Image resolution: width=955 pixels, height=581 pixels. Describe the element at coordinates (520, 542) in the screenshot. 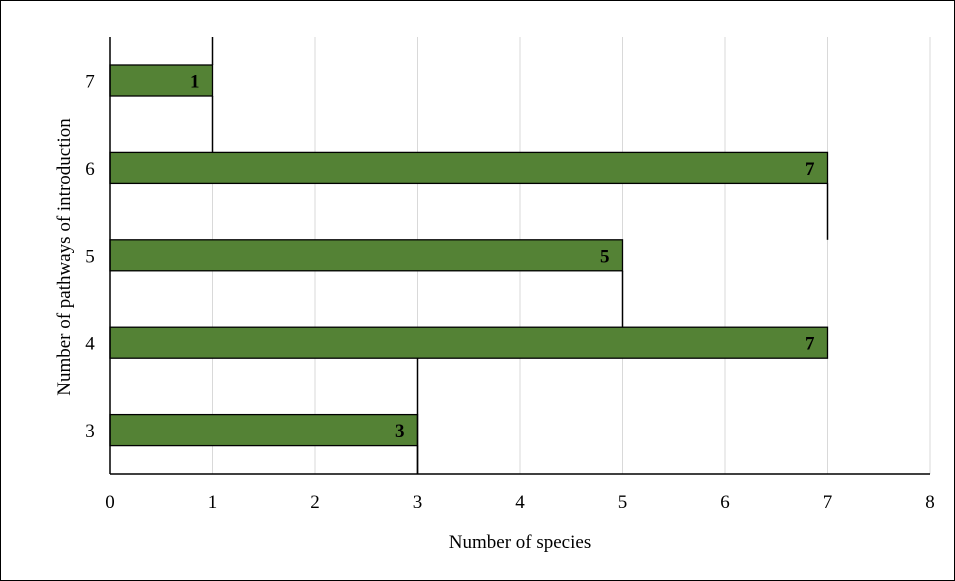

I see `x-axis-title: Number of species` at that location.